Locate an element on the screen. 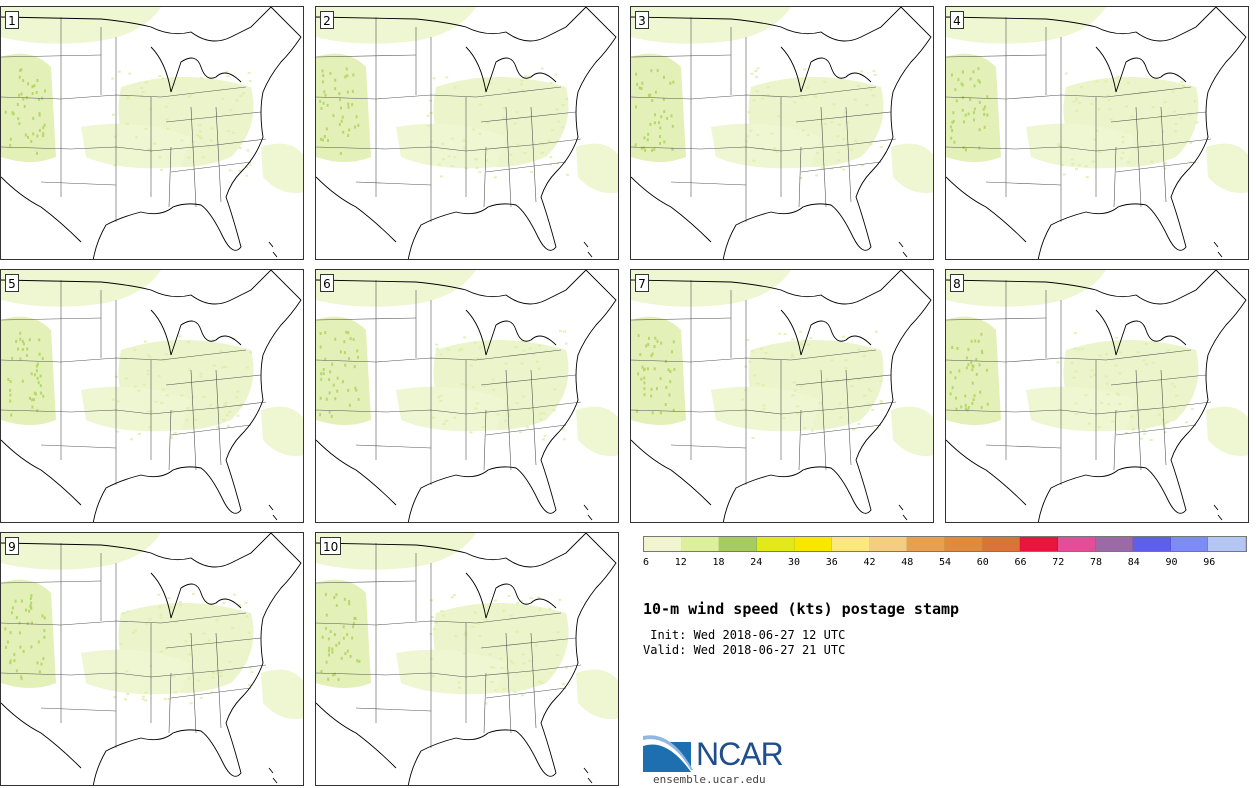  member-panel: 8 is located at coordinates (1097, 396).